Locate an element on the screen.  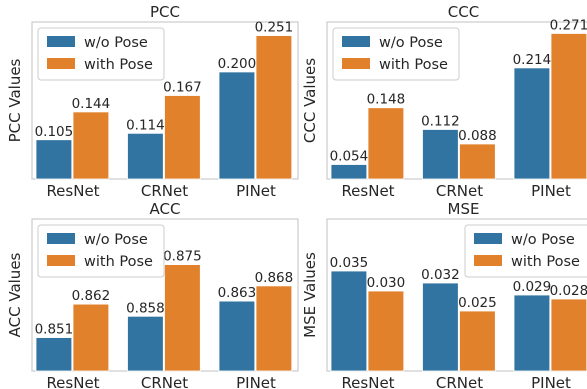
ccc-bar-pinet-with-pose is located at coordinates (568, 106).